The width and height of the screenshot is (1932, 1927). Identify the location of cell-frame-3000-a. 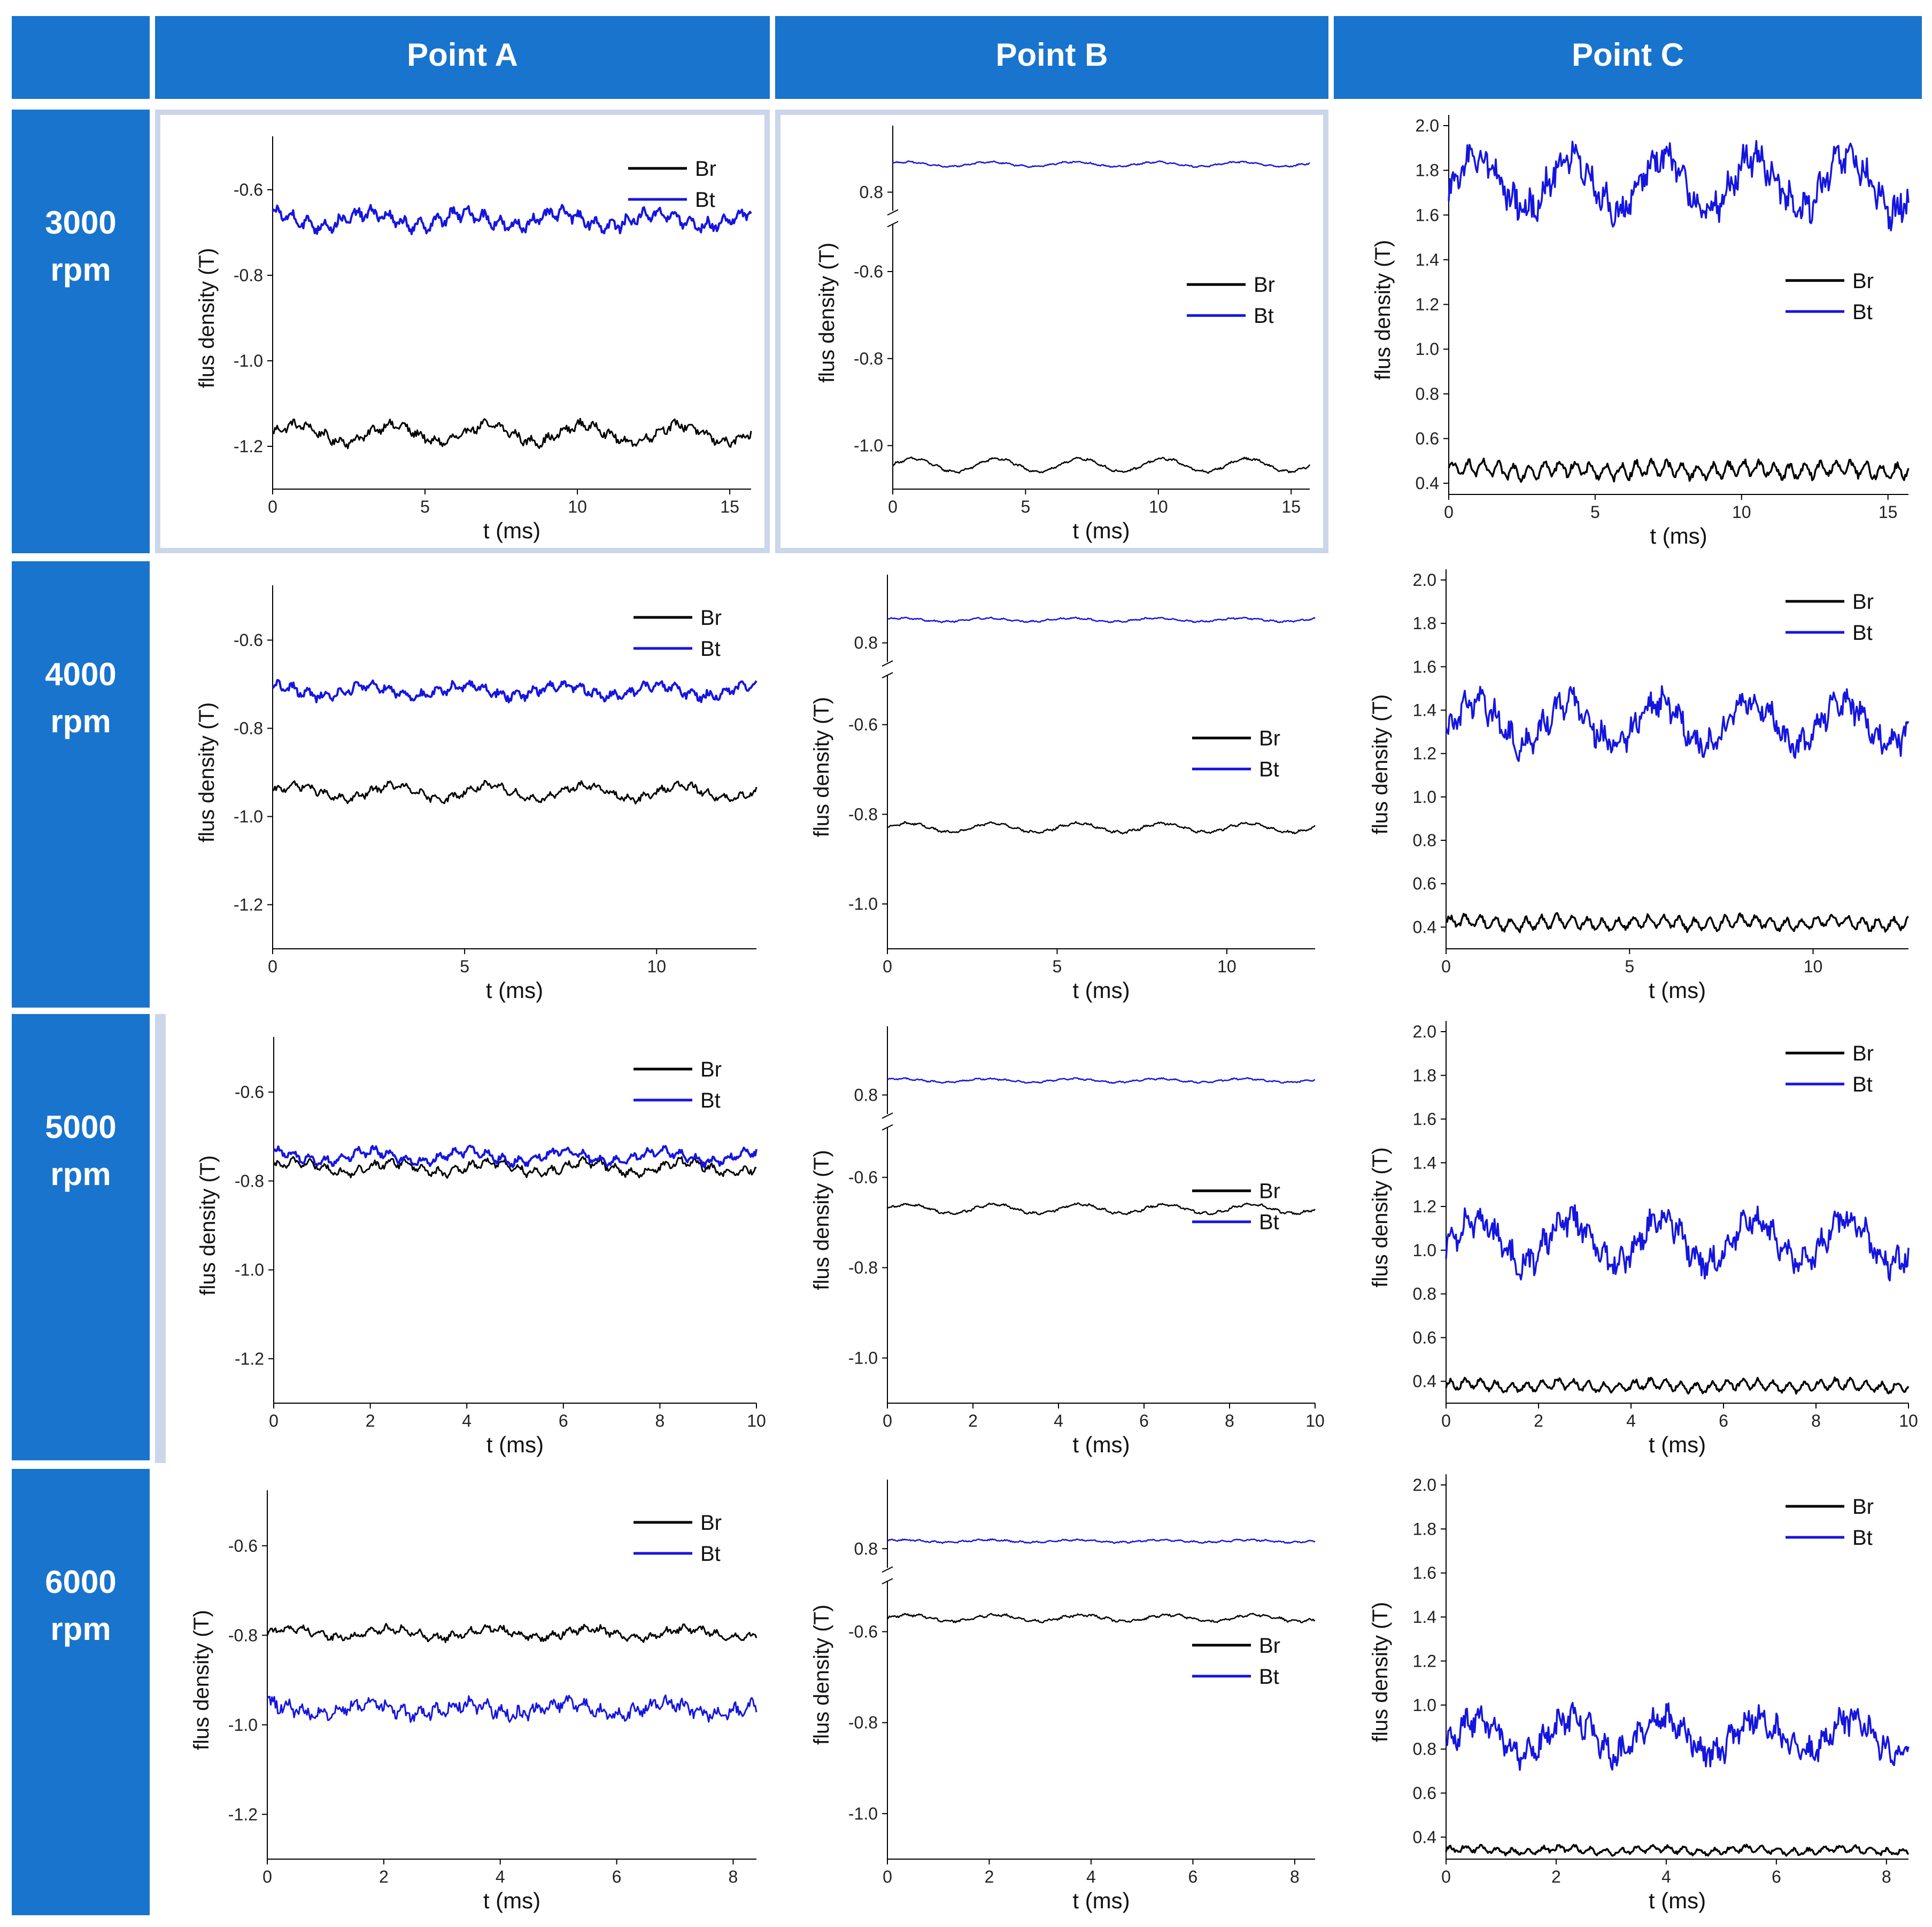
(462, 331).